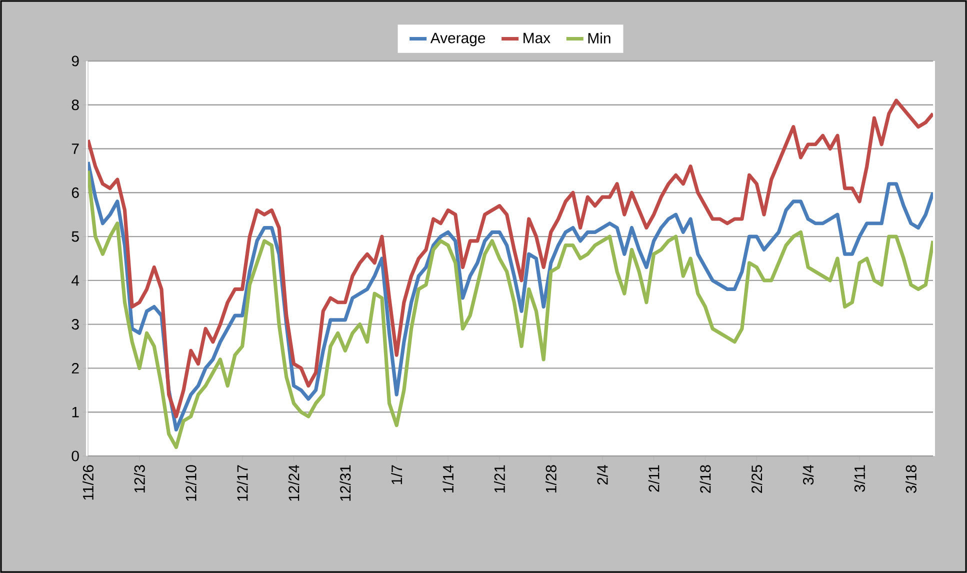 The height and width of the screenshot is (573, 967). I want to click on y-tick-label: 4, so click(76, 280).